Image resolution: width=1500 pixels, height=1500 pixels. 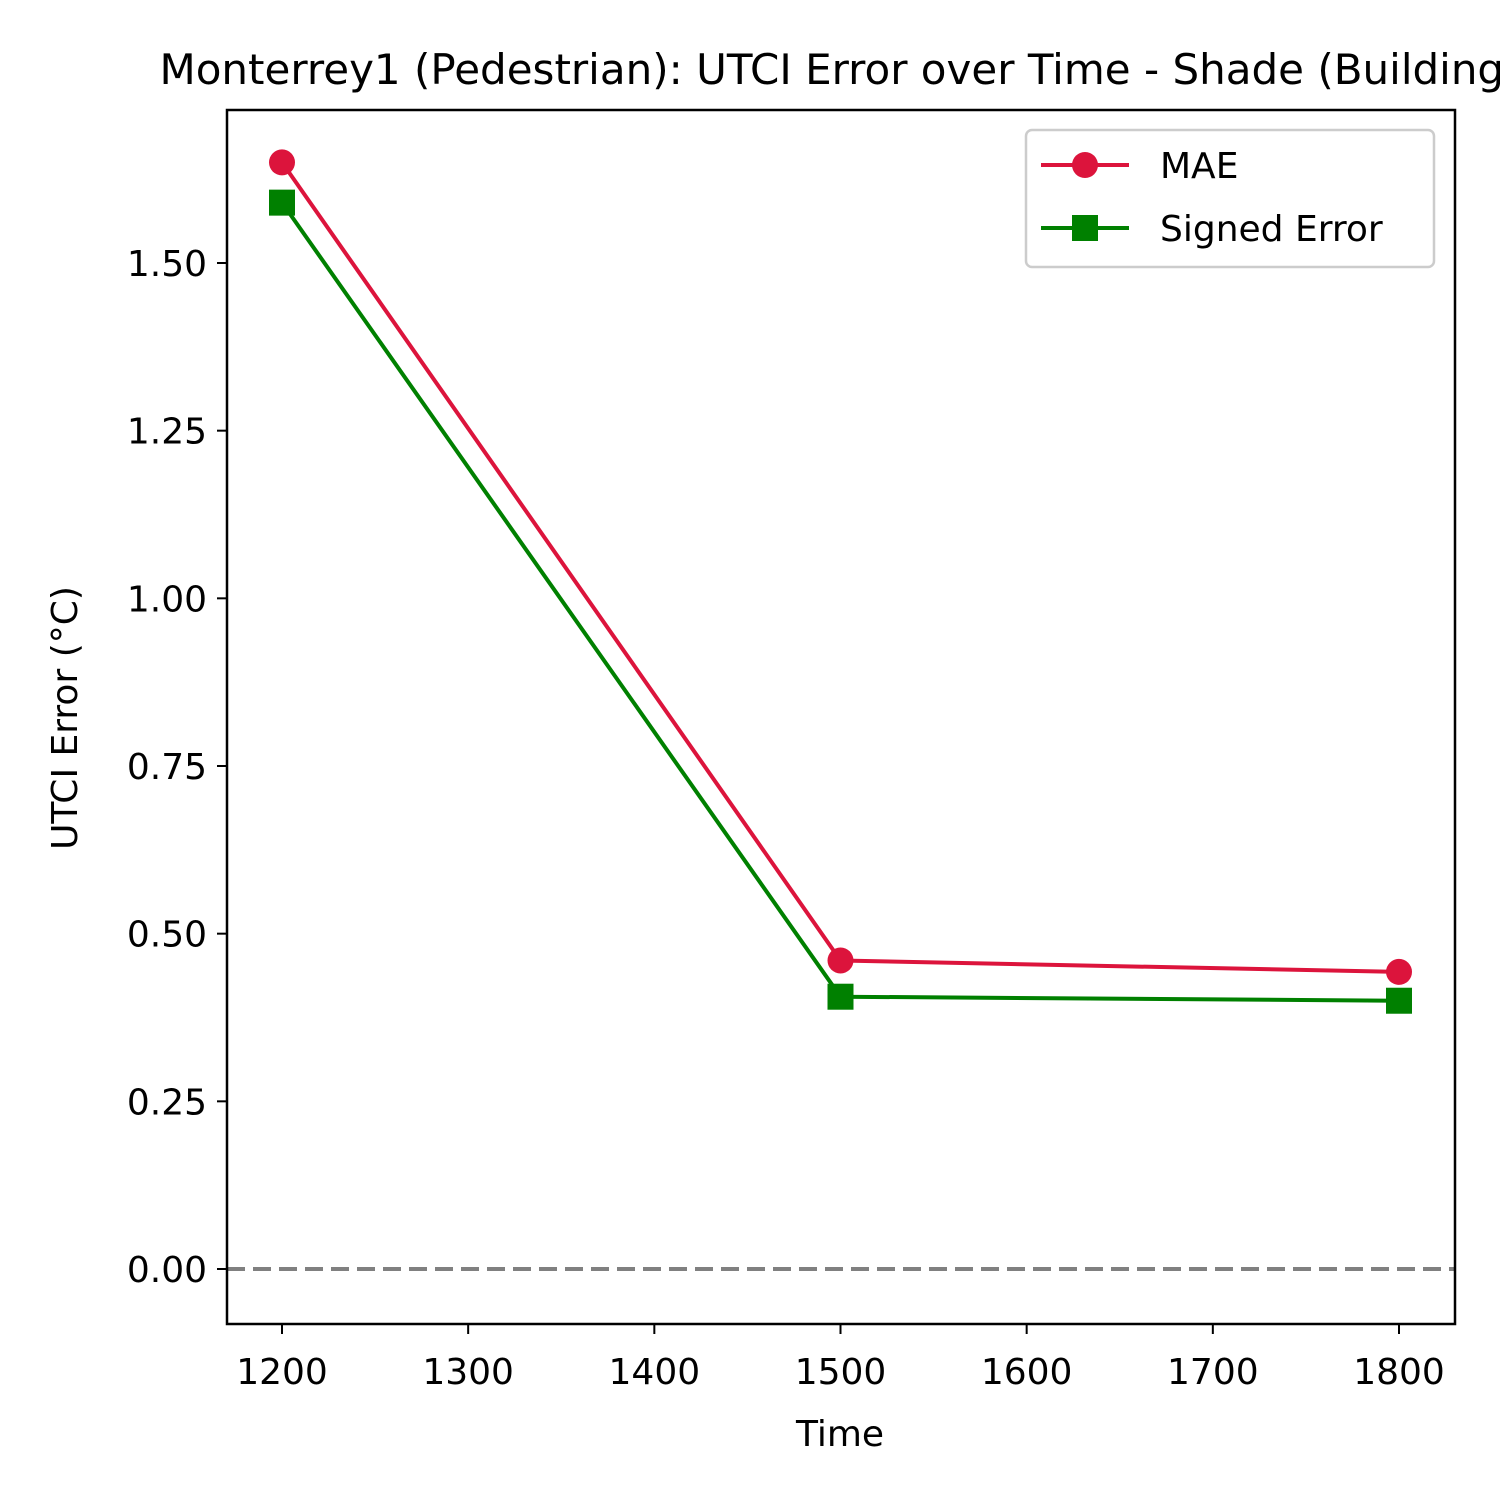 I want to click on legend: MAE Signed Error, so click(x=1230, y=198).